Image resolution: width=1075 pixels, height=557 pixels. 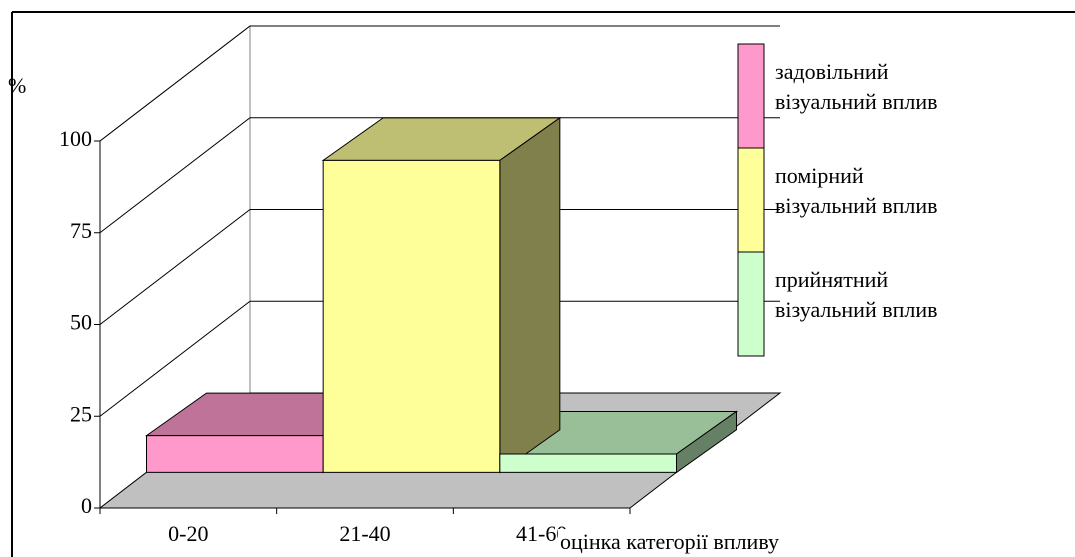 What do you see at coordinates (856, 294) in the screenshot?
I see `legend-label: прийнятний візуальний вплив` at bounding box center [856, 294].